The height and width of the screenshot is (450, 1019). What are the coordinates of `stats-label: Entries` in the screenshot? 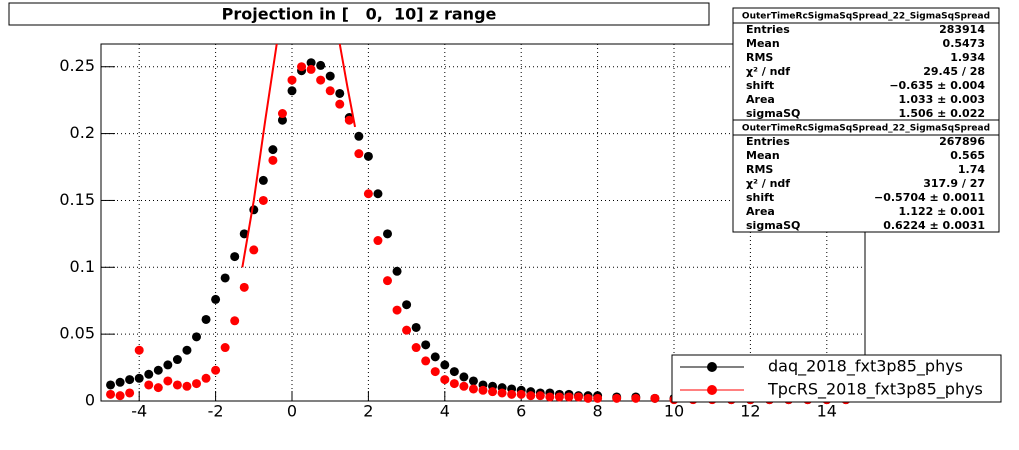 It's located at (768, 141).